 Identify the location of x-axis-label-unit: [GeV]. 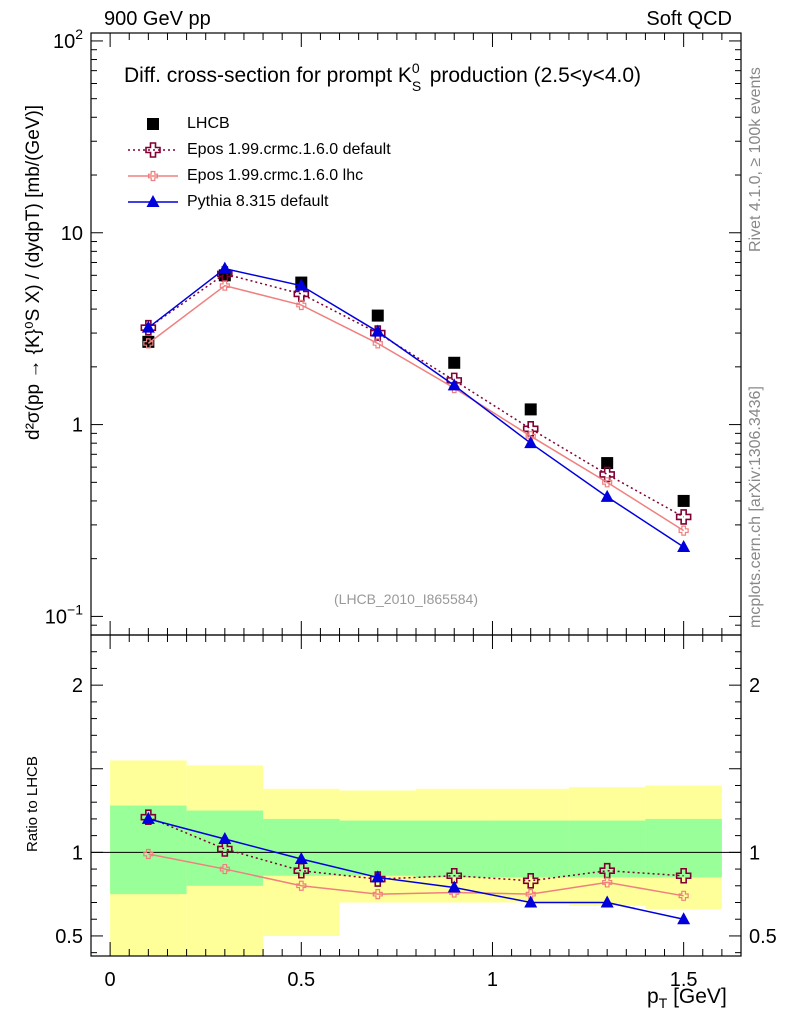
(697, 996).